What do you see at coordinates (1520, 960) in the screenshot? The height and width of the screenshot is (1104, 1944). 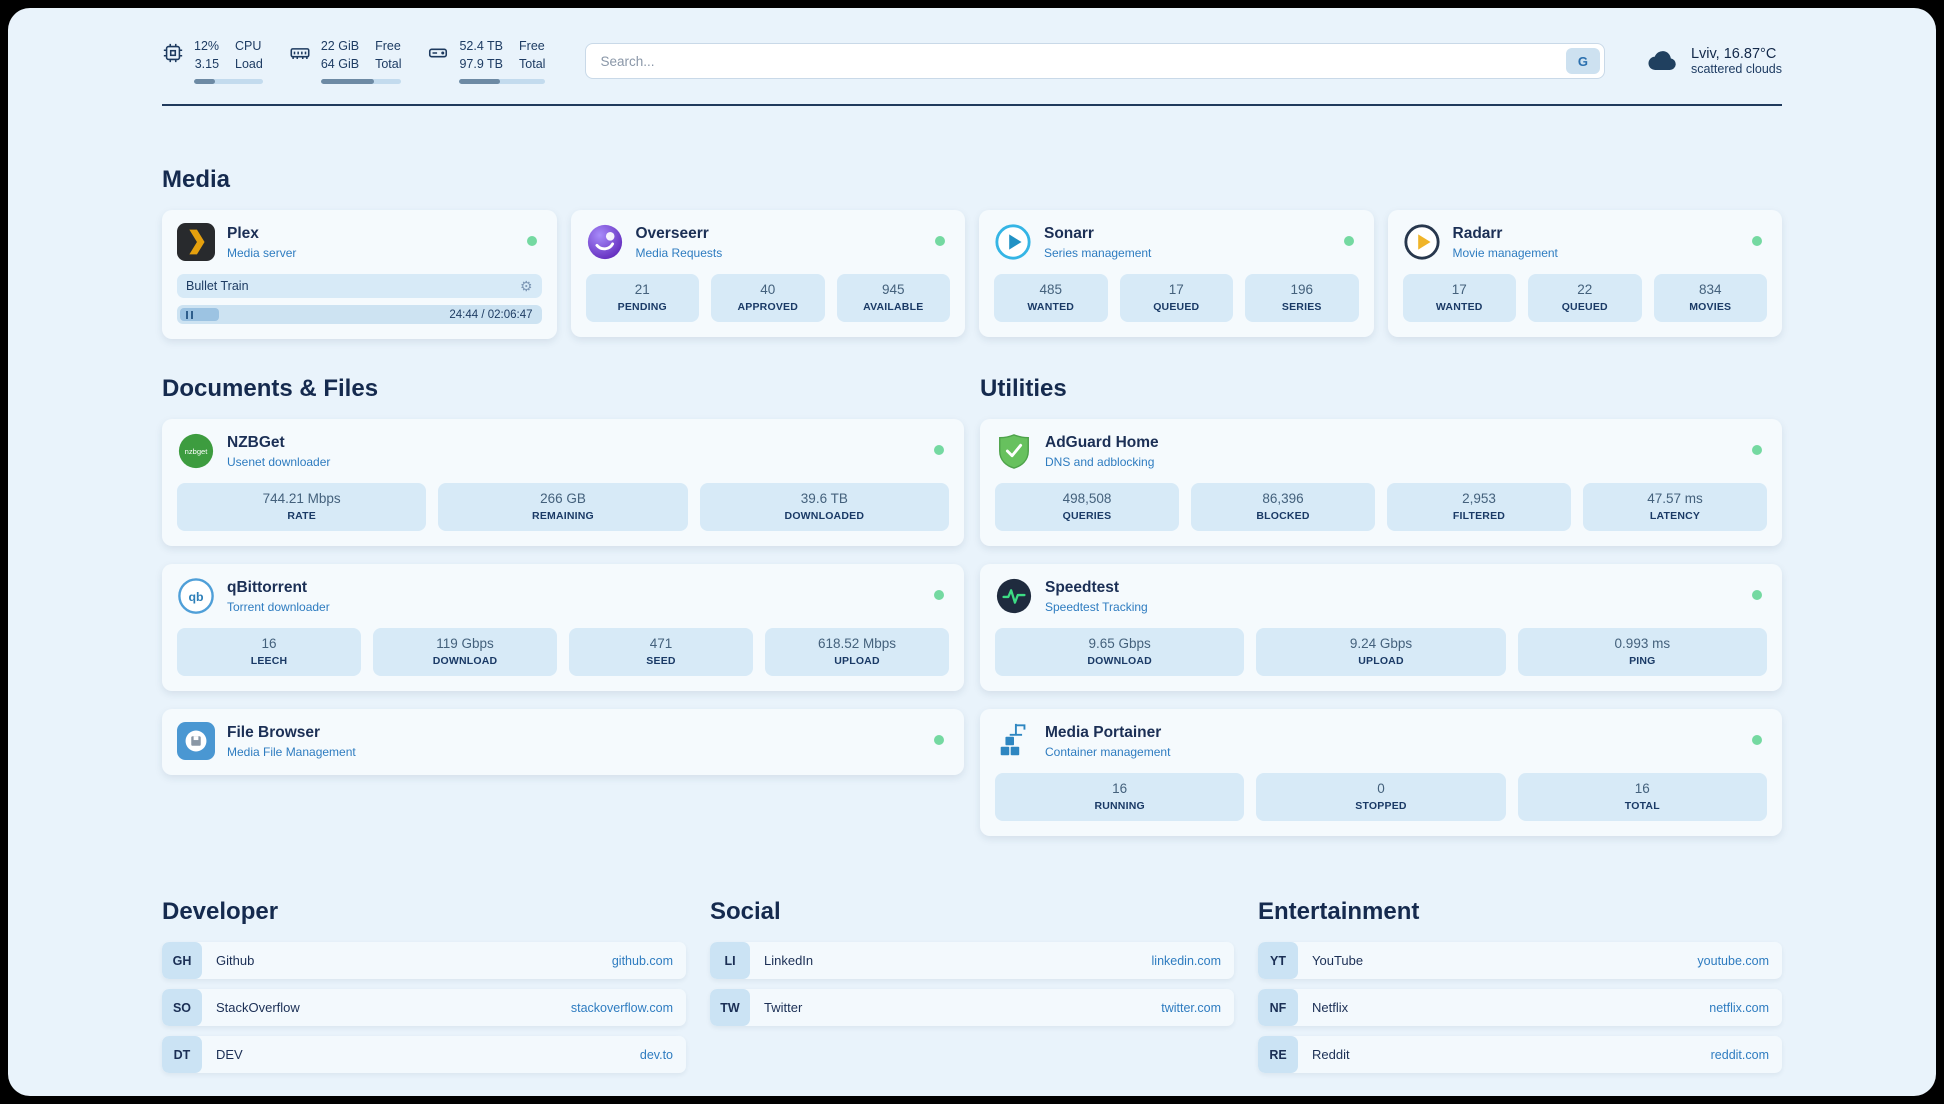 I see `link-youtube: YT YouTube youtube.com` at bounding box center [1520, 960].